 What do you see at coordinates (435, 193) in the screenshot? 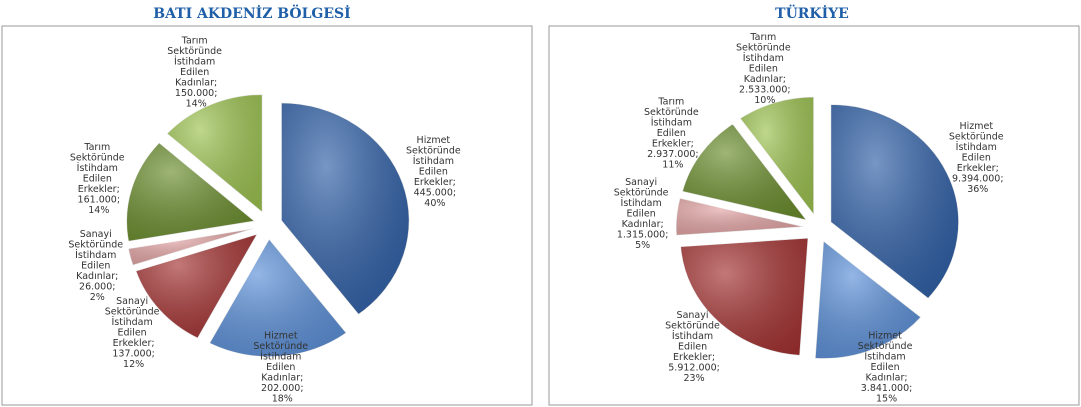
I see `data-label-value: 445.000;` at bounding box center [435, 193].